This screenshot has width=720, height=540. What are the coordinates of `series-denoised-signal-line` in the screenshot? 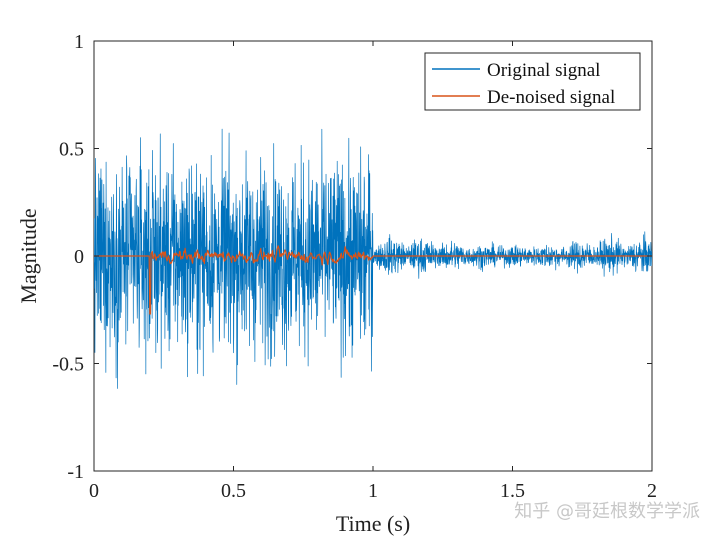 It's located at (373, 280).